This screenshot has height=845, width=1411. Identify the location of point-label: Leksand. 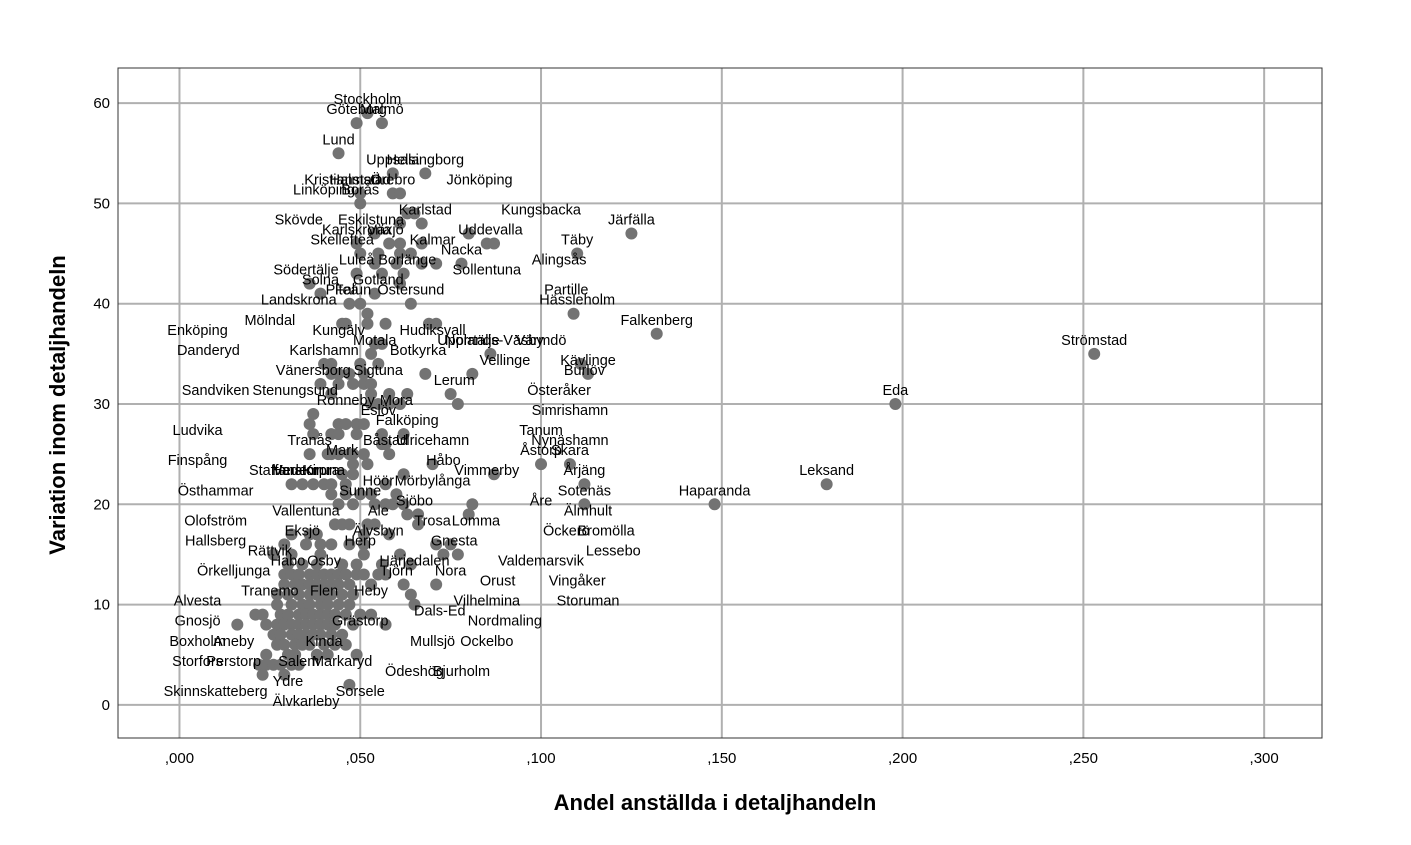
(826, 471).